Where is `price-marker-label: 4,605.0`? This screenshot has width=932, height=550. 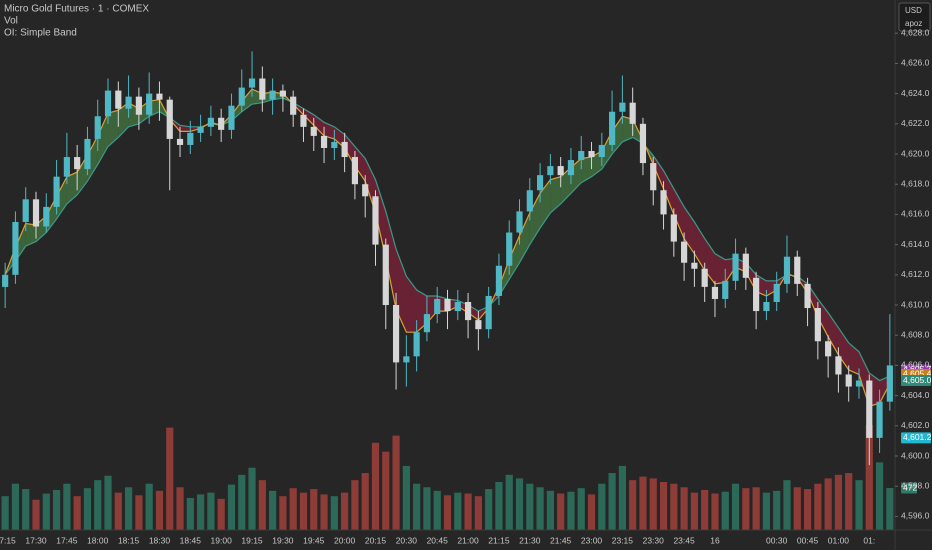
price-marker-label: 4,605.0 is located at coordinates (917, 380).